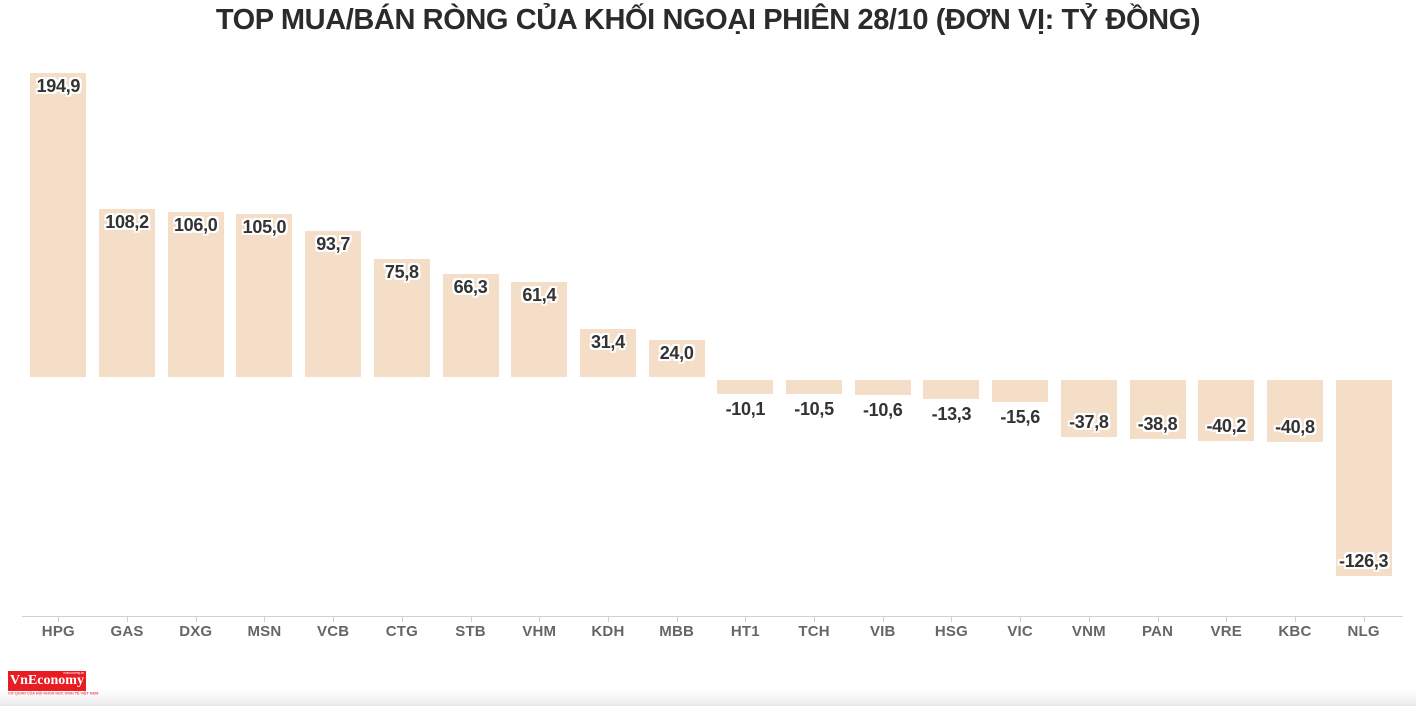 Image resolution: width=1416 pixels, height=706 pixels. Describe the element at coordinates (1088, 631) in the screenshot. I see `category-label-VNM: VNM` at that location.